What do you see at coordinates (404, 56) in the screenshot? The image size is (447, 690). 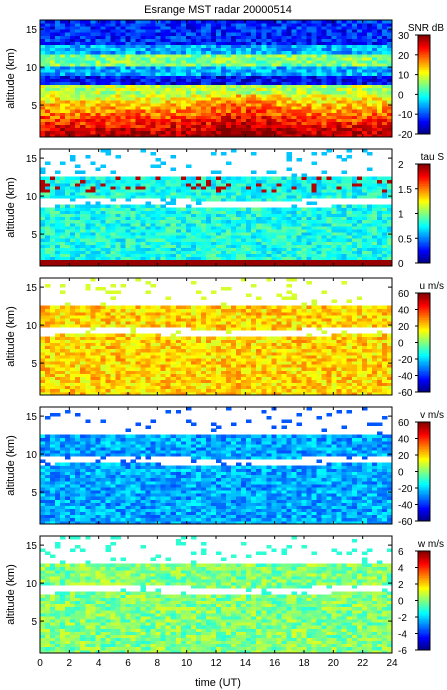 I see `colorbar-tick-label: 20` at bounding box center [404, 56].